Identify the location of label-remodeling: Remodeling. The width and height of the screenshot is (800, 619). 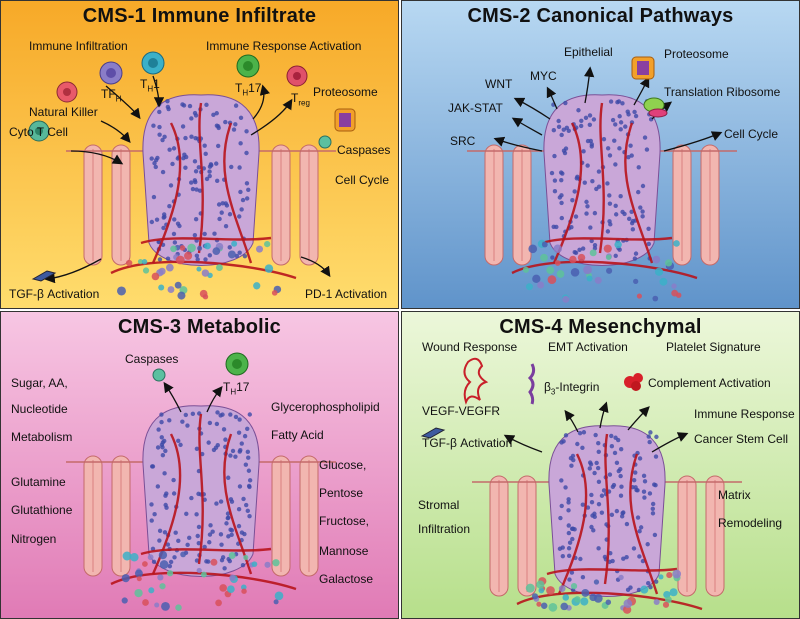
(750, 523).